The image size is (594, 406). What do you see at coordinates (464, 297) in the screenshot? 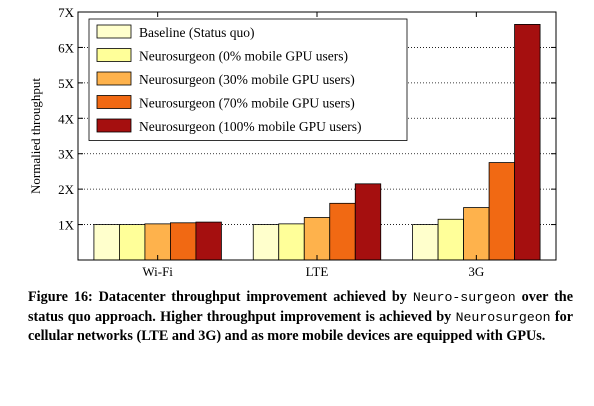
I see `caption-mono-1: Neuro-surgeon` at bounding box center [464, 297].